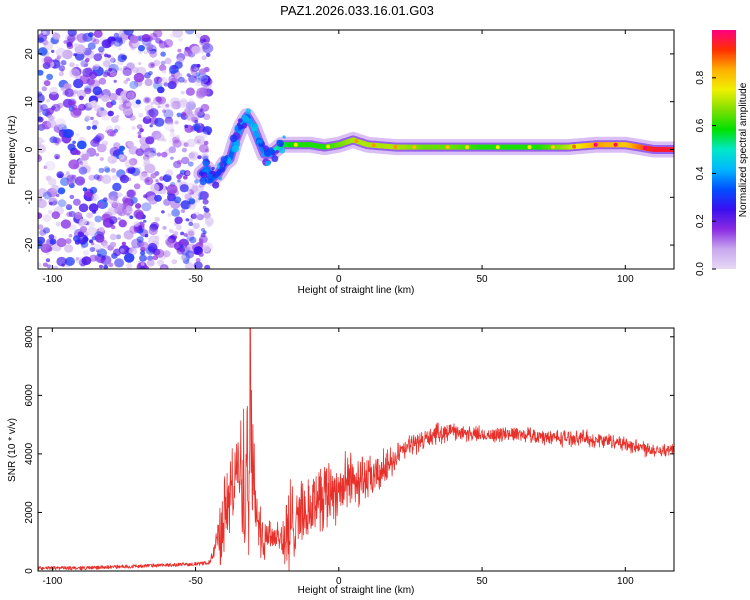 This screenshot has width=750, height=600. What do you see at coordinates (29, 336) in the screenshot?
I see `y-tick-label: 8000` at bounding box center [29, 336].